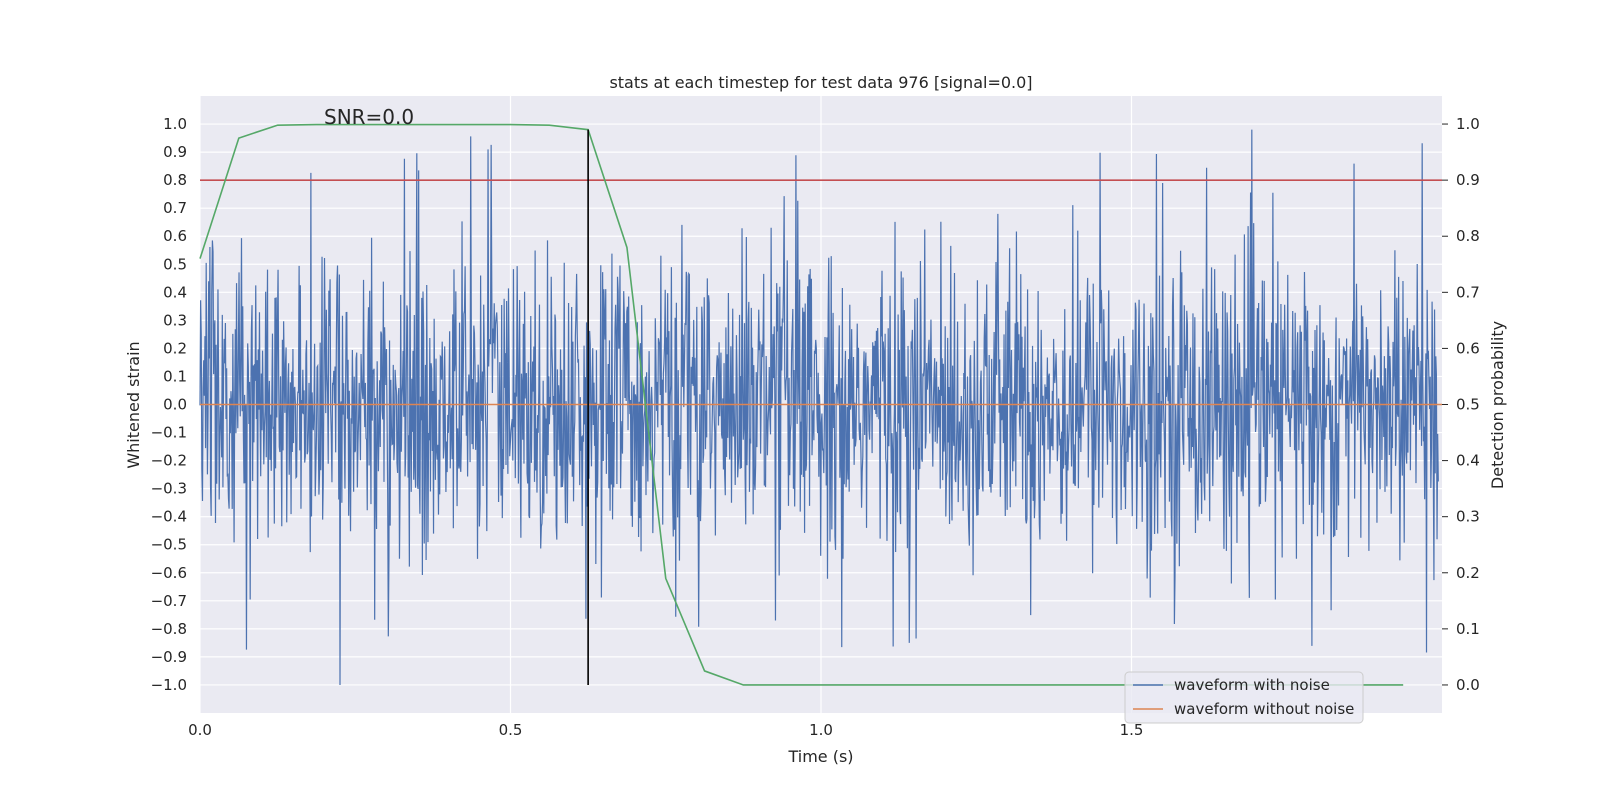 The image size is (1600, 800). What do you see at coordinates (1468, 180) in the screenshot?
I see `y2-tick-label: 0.9` at bounding box center [1468, 180].